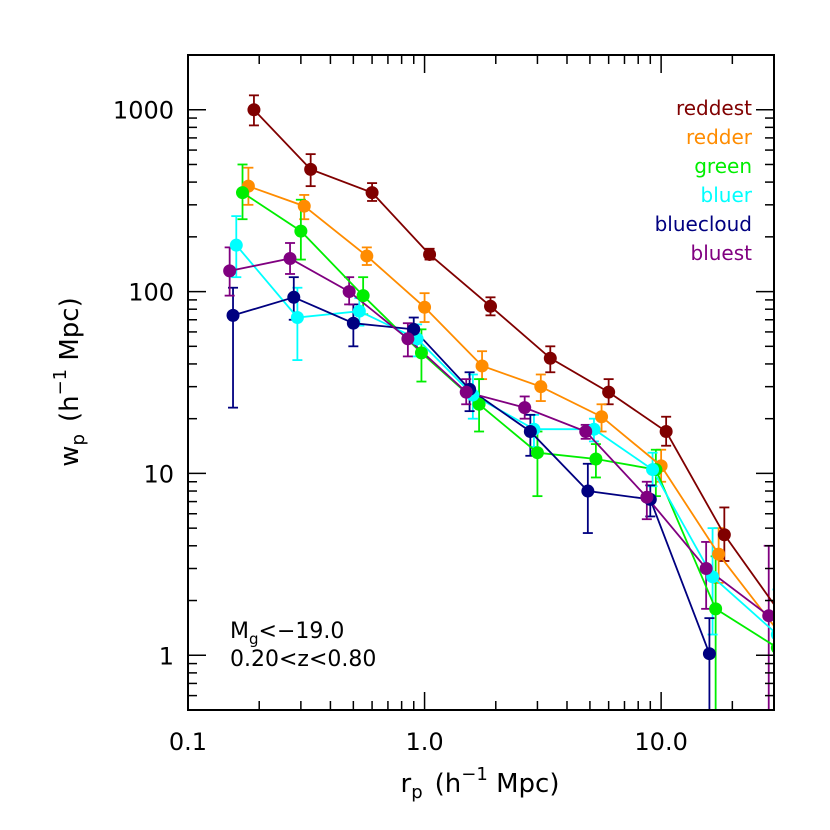  What do you see at coordinates (448, 784) in the screenshot?
I see `x-axis-label-pre: (h` at bounding box center [448, 784].